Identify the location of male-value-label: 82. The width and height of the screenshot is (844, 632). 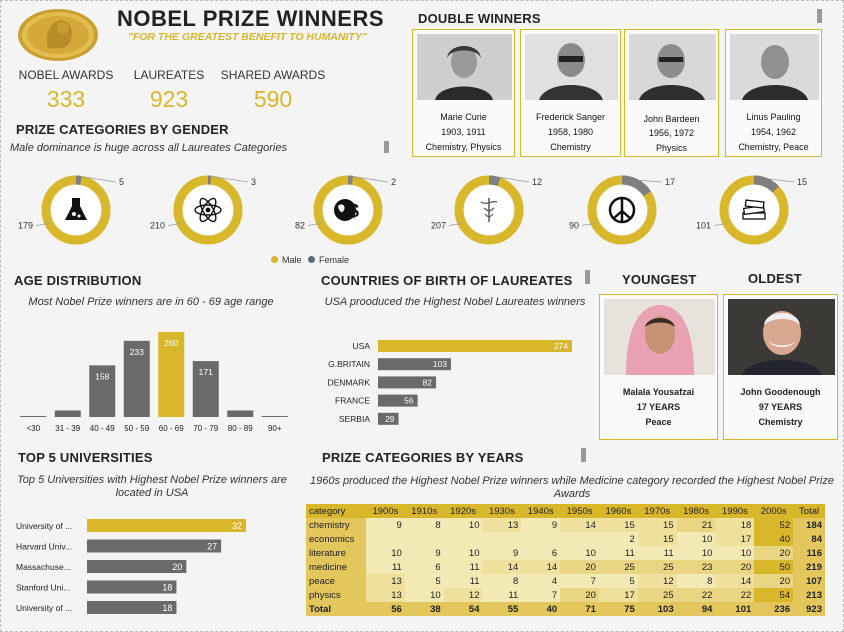
(300, 226).